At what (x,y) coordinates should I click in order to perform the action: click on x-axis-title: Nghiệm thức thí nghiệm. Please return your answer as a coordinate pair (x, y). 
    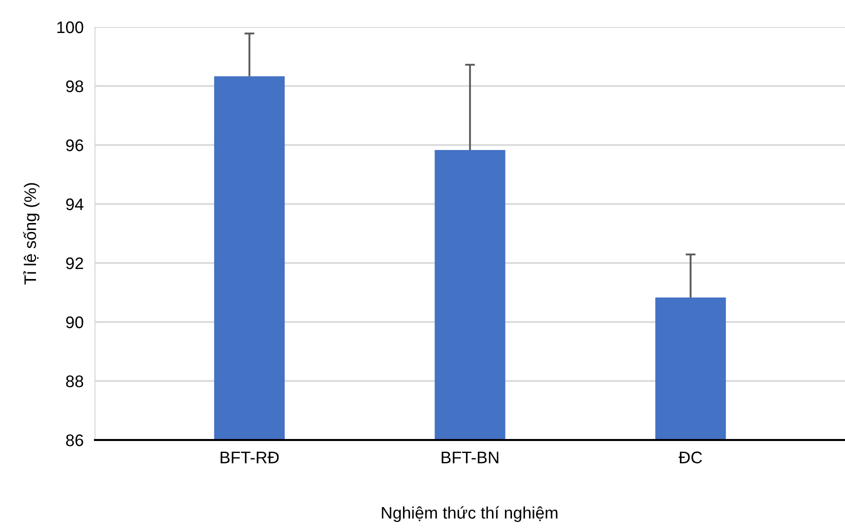
    Looking at the image, I should click on (470, 514).